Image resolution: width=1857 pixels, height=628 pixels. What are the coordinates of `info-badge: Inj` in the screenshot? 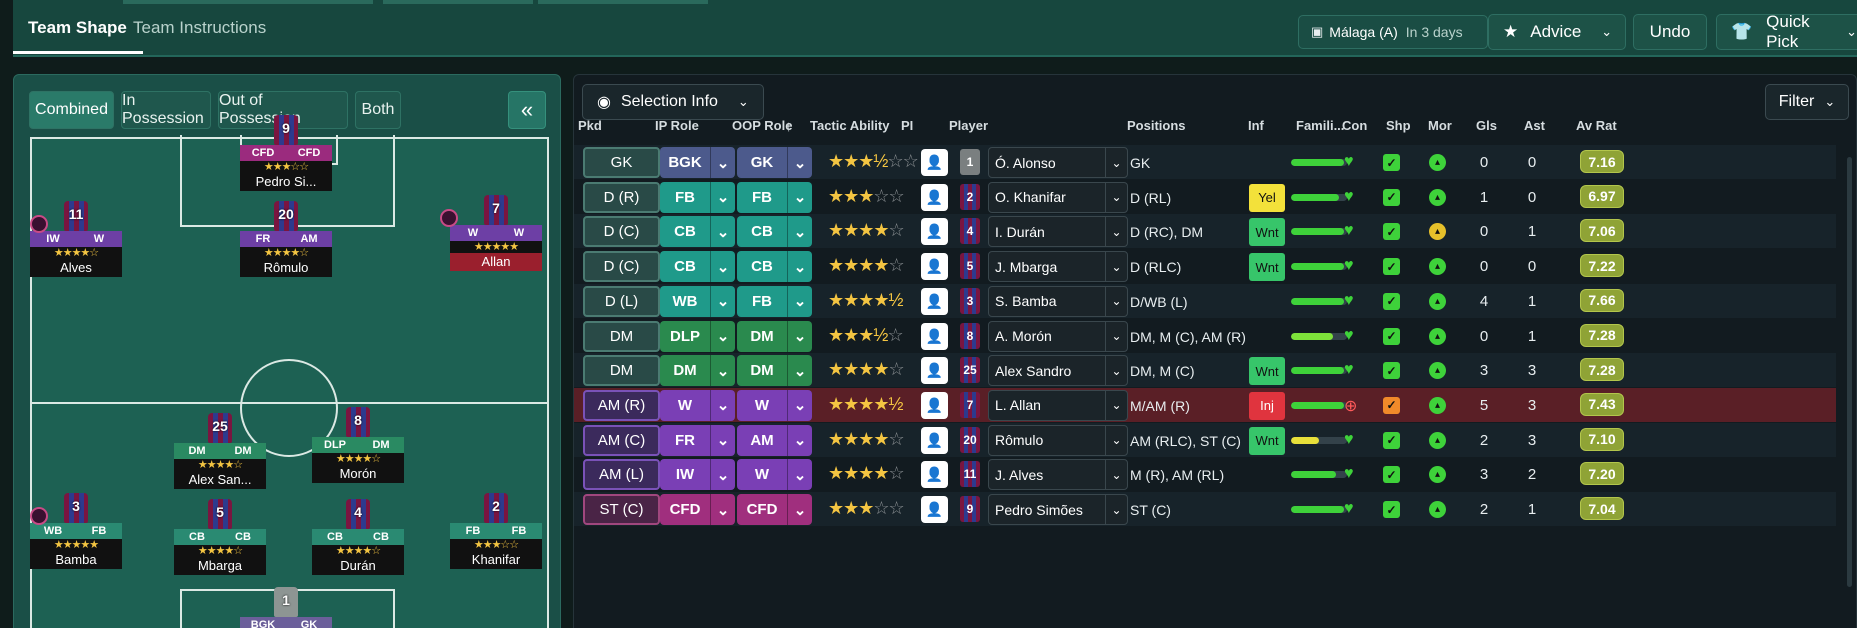 It's located at (1267, 405).